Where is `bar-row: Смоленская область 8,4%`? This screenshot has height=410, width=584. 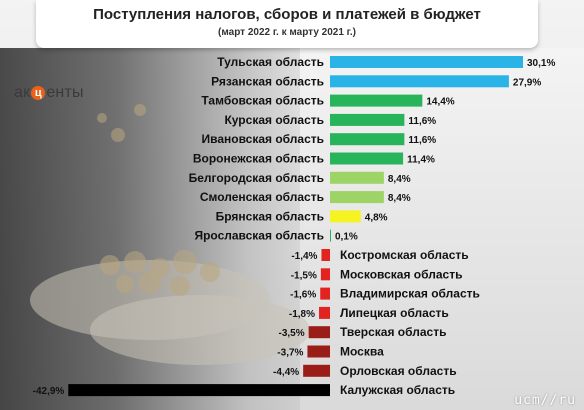
bar-row: Смоленская область 8,4% is located at coordinates (305, 197).